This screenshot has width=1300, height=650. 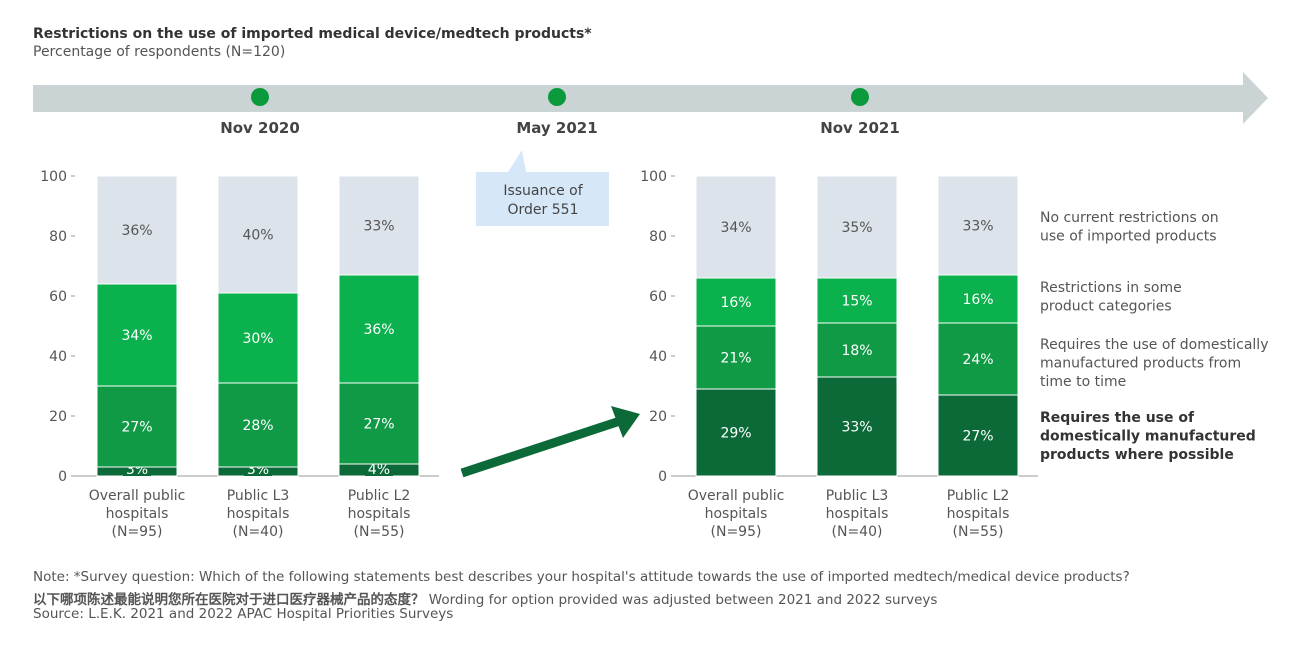 What do you see at coordinates (159, 52) in the screenshot?
I see `chart-subtitle: Percentage of respondents (N=120)` at bounding box center [159, 52].